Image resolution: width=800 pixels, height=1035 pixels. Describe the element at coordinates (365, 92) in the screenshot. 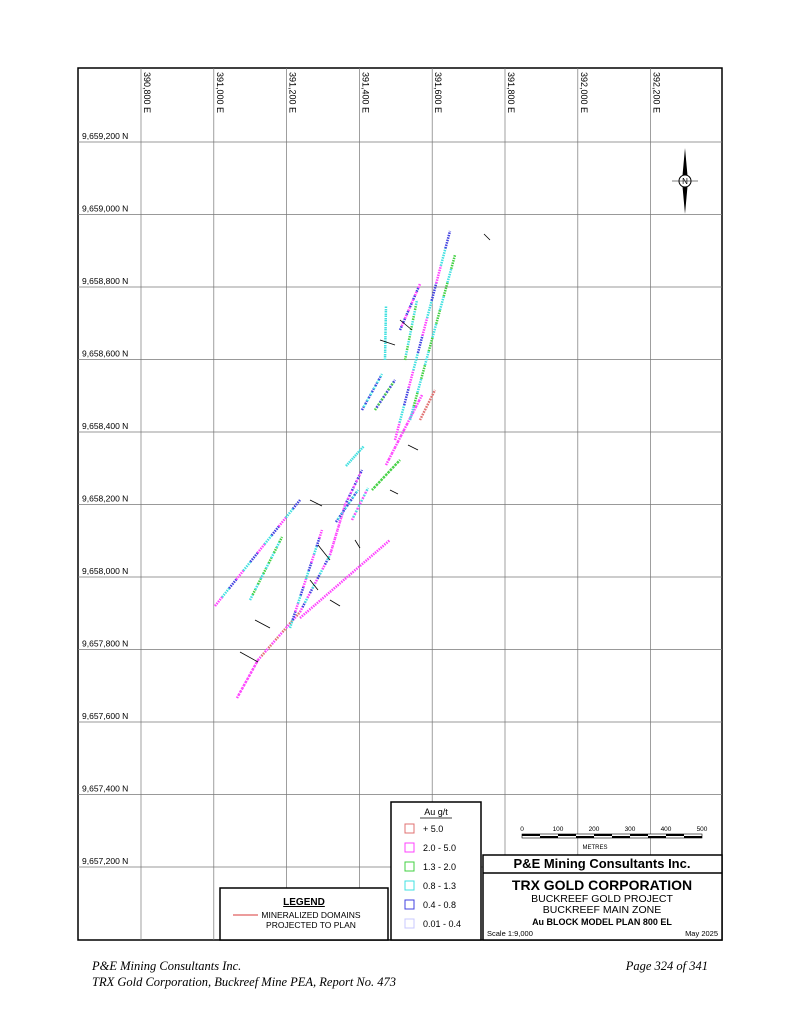

I see `easting-label: 391,400 E` at that location.